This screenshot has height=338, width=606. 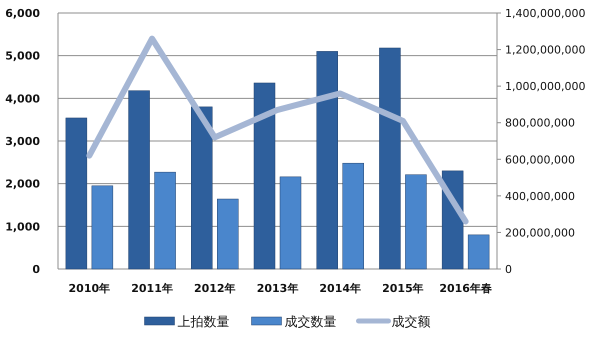 What do you see at coordinates (22, 13) in the screenshot?
I see `y-tick-label: 6,000` at bounding box center [22, 13].